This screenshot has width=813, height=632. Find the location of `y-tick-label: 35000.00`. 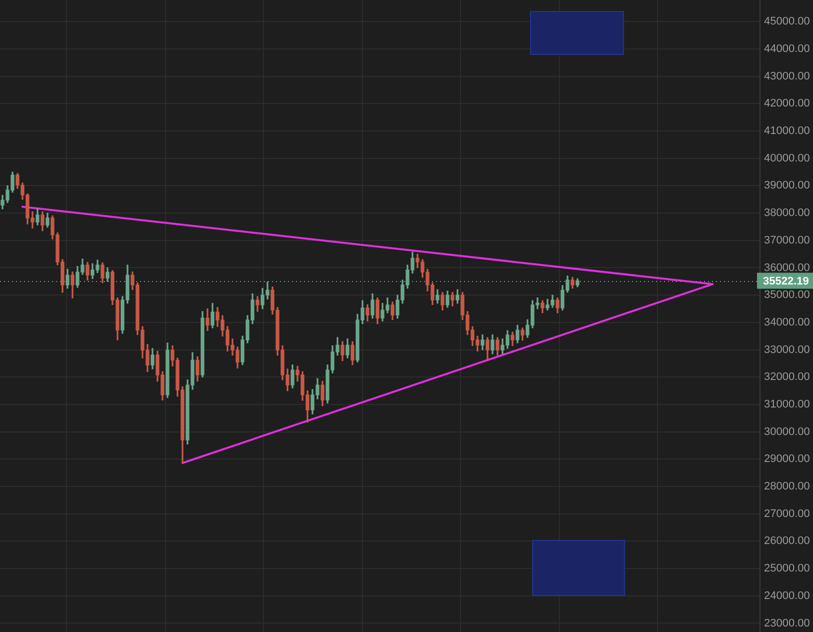

y-tick-label: 35000.00 is located at coordinates (787, 295).